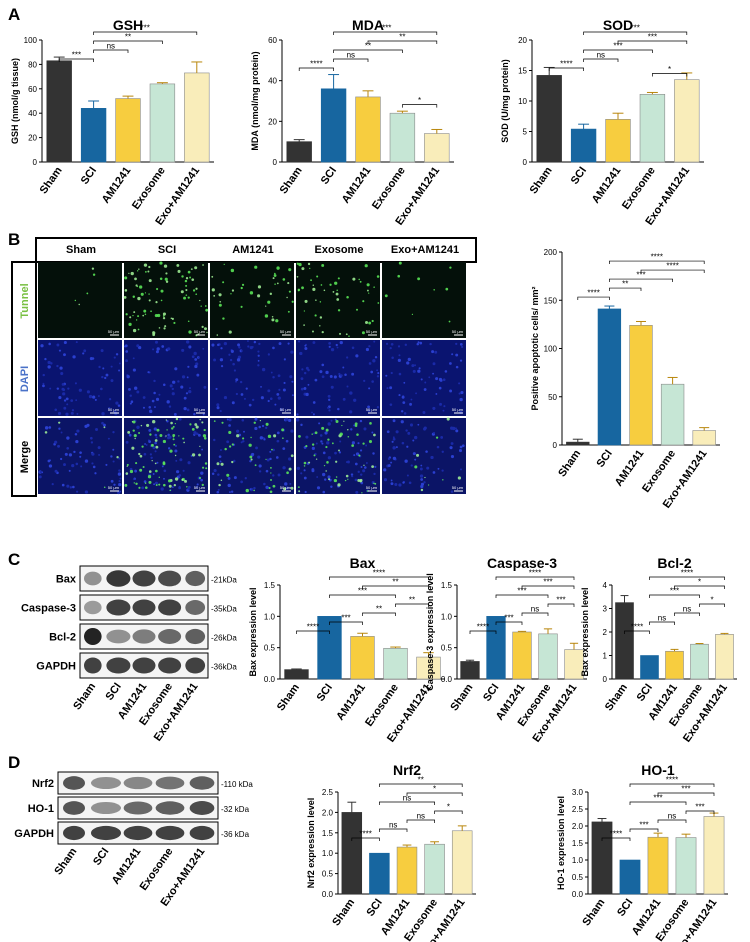  I want to click on blot-kda-label: -26kDa, so click(224, 638).